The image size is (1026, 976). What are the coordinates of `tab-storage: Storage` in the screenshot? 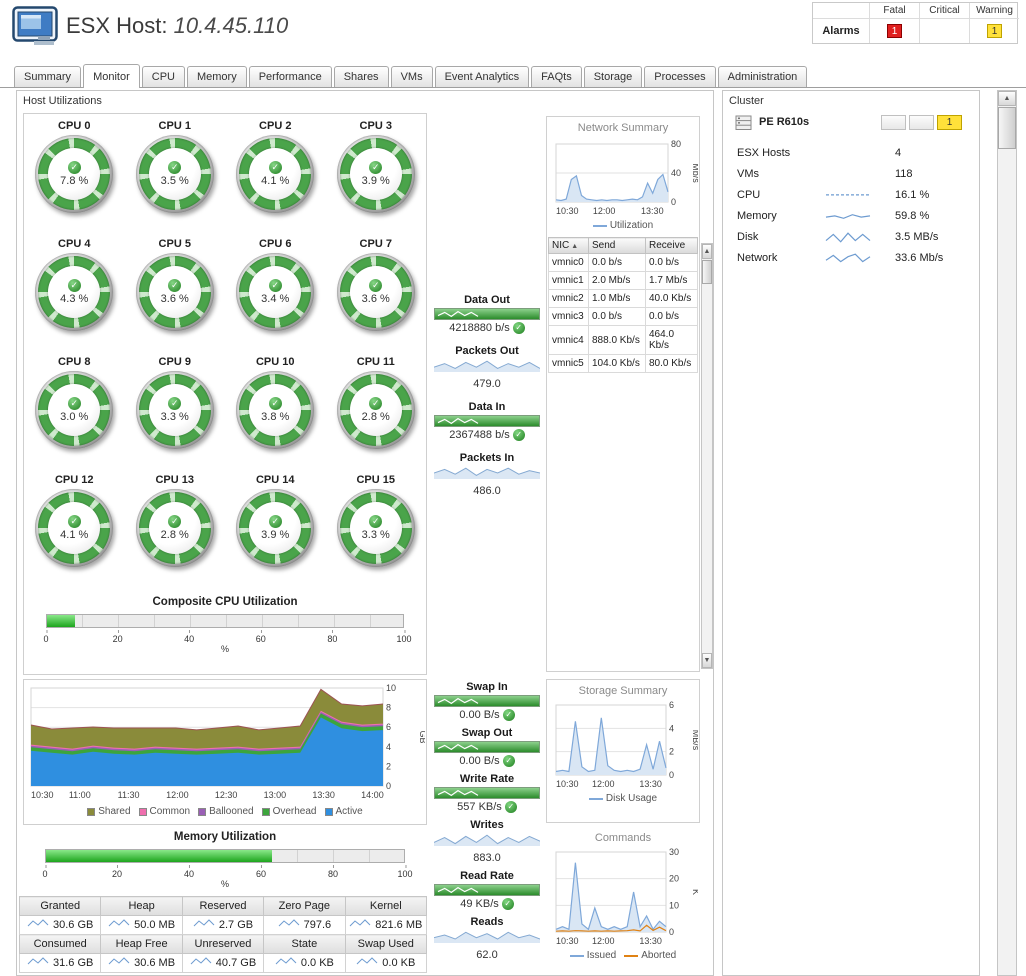 It's located at (613, 76).